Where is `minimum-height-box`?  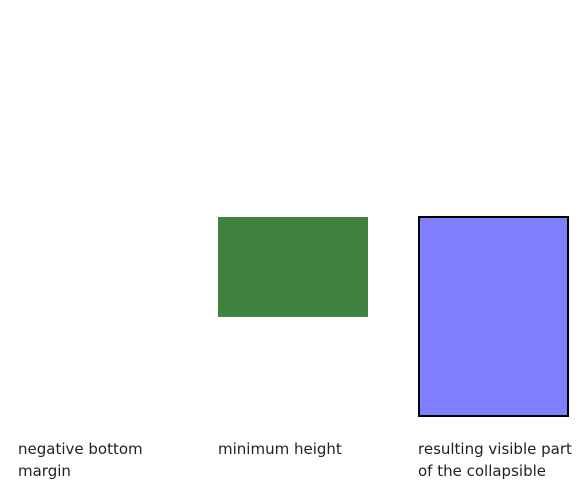
minimum-height-box is located at coordinates (293, 267).